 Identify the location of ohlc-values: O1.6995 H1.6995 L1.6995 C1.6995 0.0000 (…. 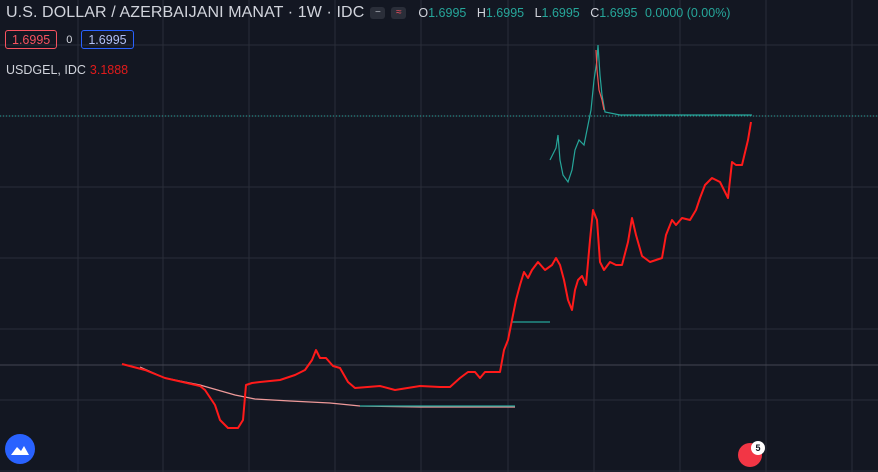
(574, 13).